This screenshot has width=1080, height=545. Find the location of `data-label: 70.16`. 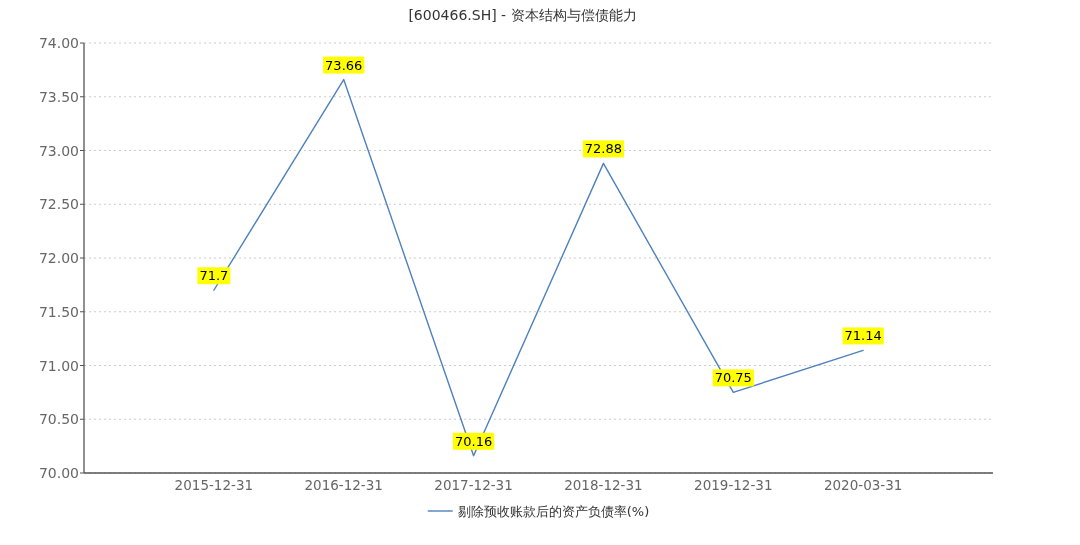

data-label: 70.16 is located at coordinates (473, 441).